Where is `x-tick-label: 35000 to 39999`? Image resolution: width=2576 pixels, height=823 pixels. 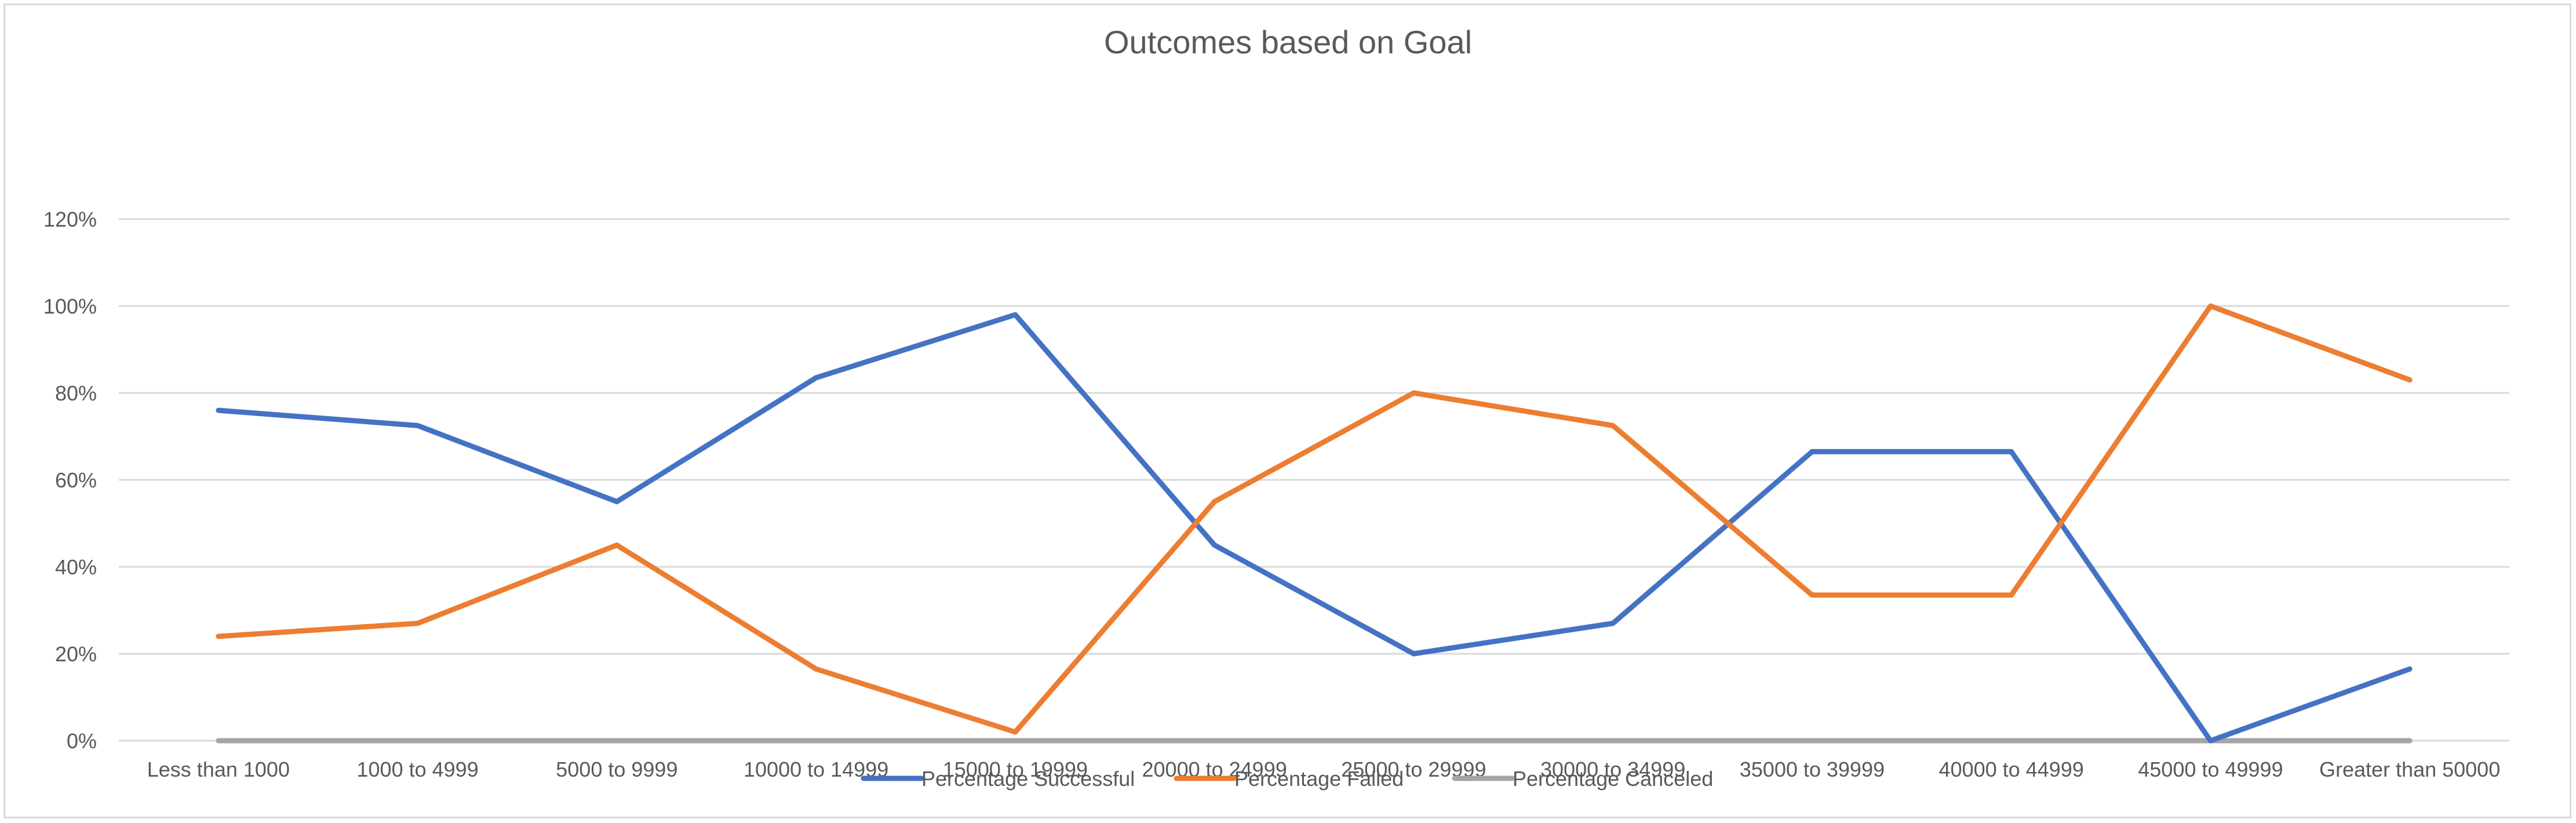 x-tick-label: 35000 to 39999 is located at coordinates (1812, 769).